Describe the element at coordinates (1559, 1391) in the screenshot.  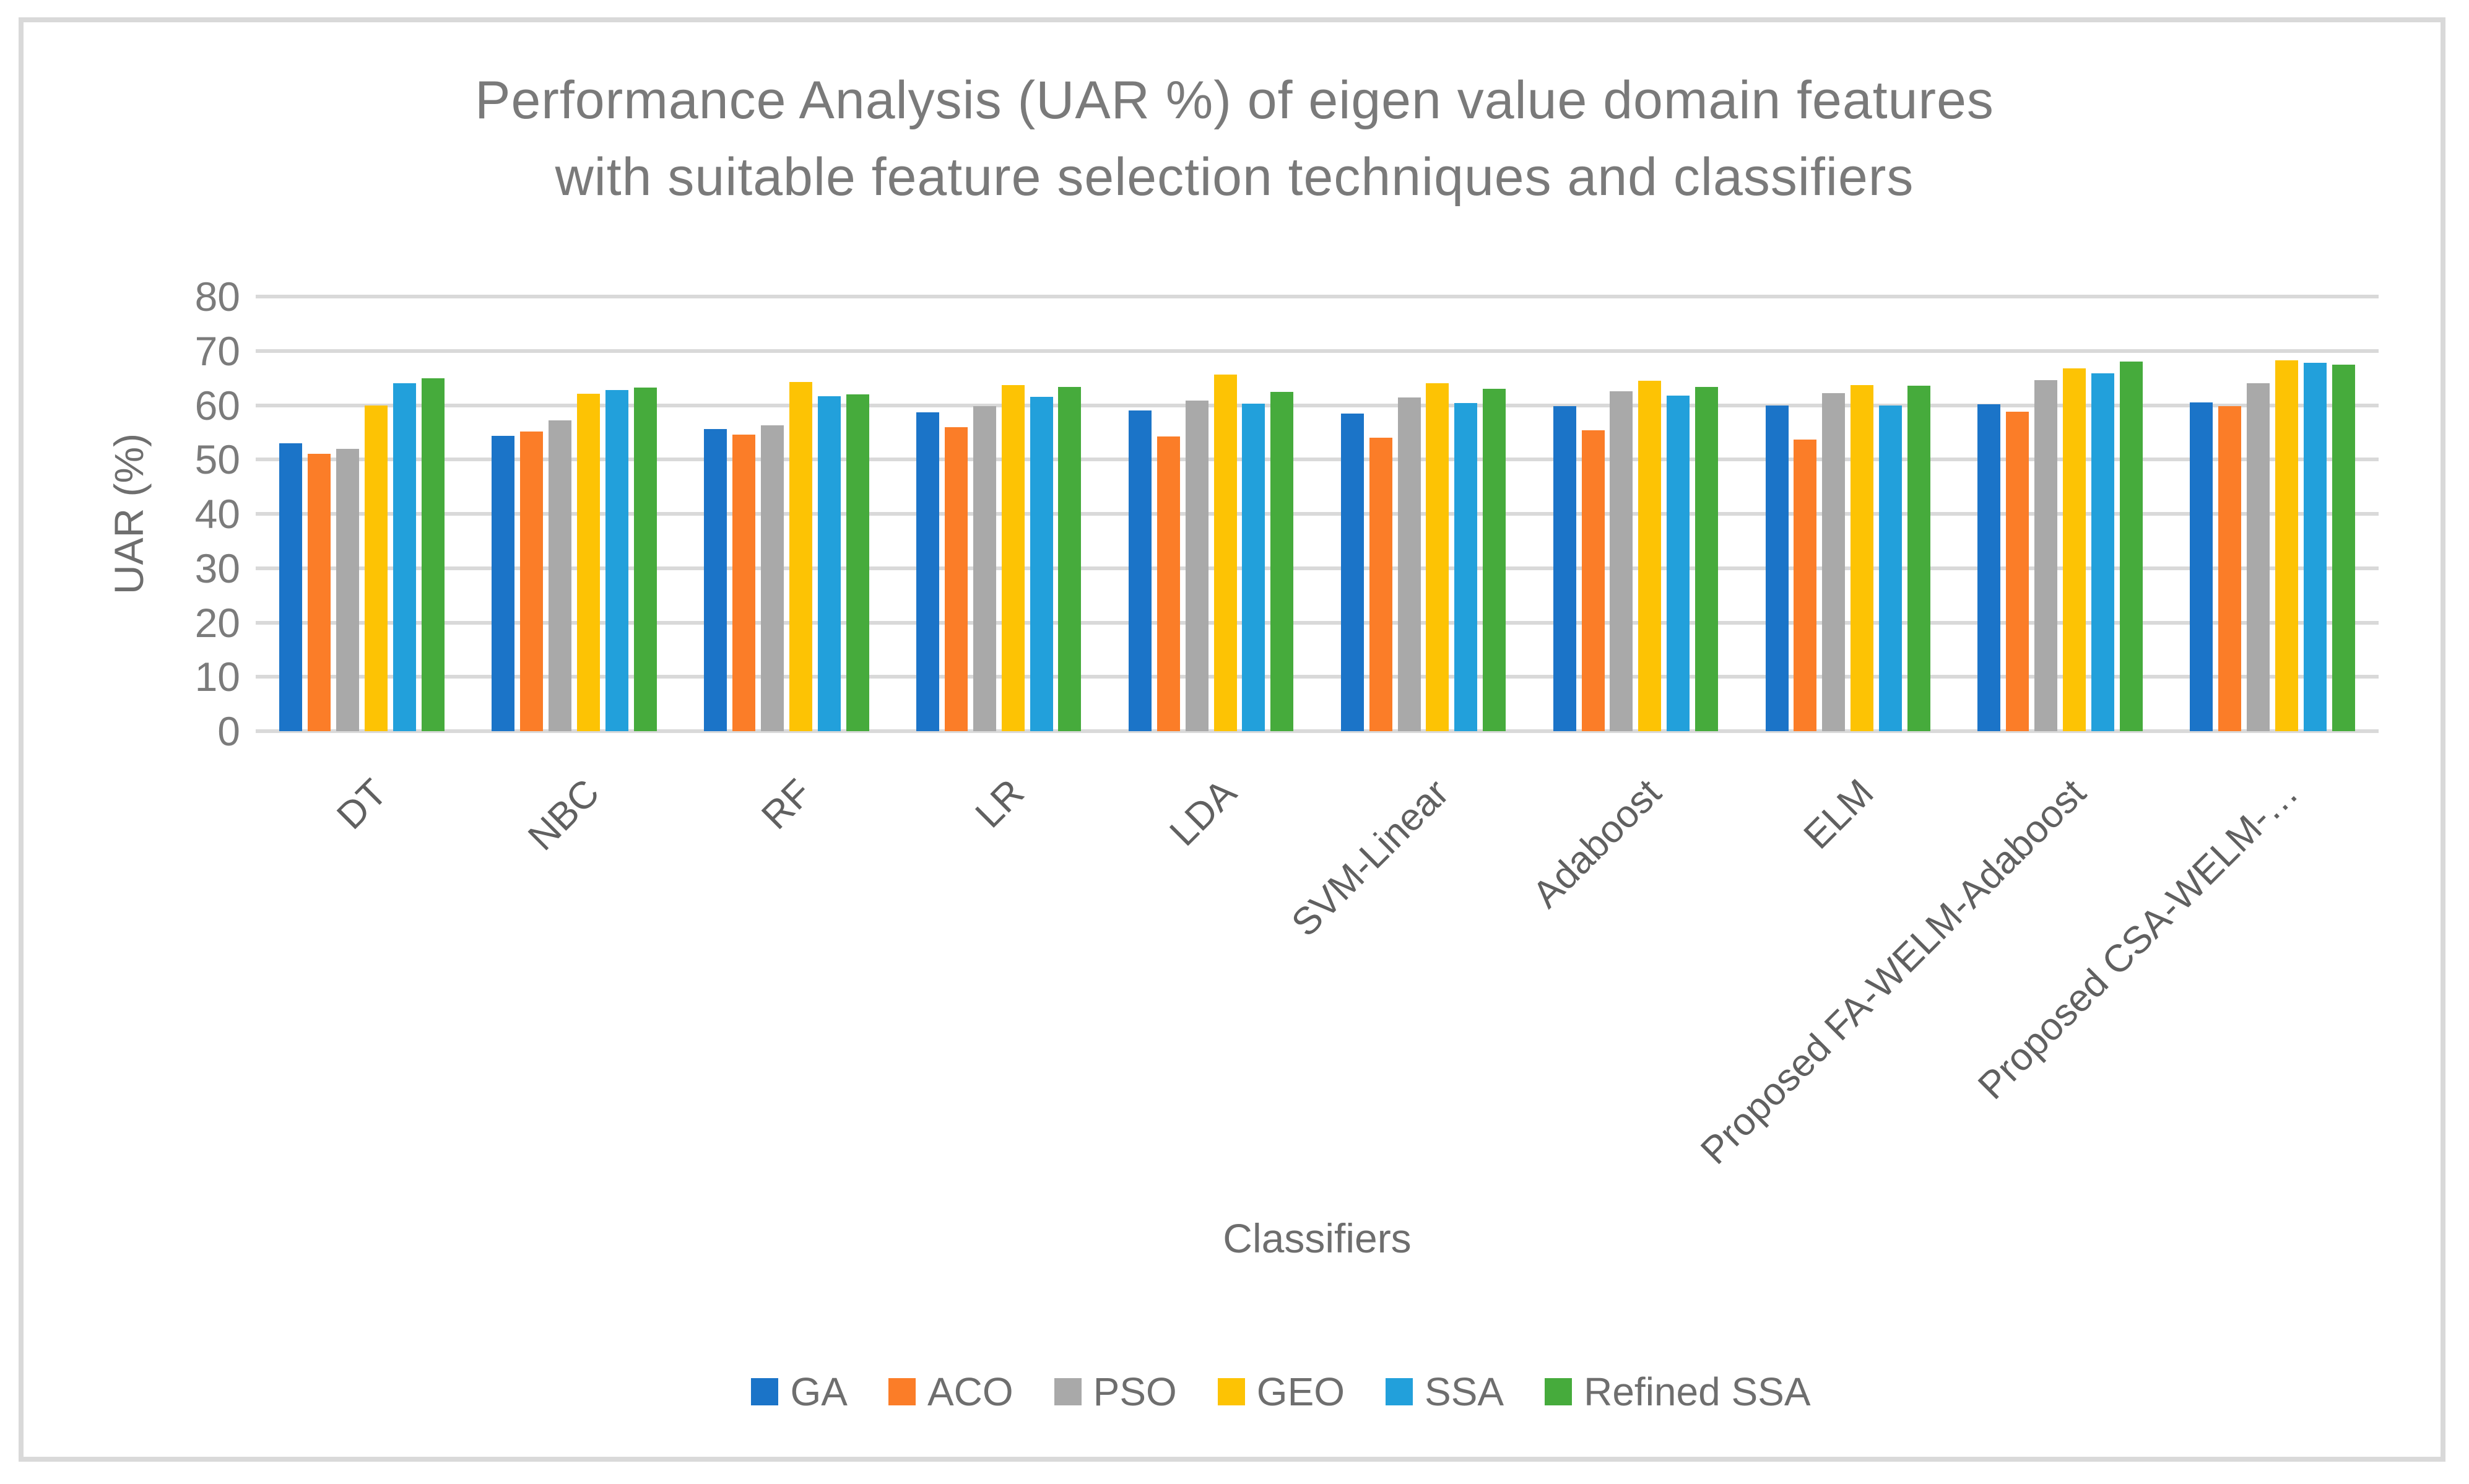
I see `legend-swatch-refined-ssa` at that location.